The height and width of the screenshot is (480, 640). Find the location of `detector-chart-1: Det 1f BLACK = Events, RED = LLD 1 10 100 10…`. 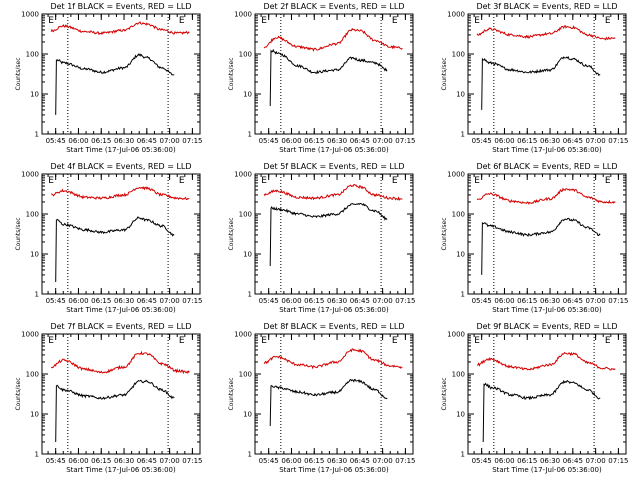

detector-chart-1: Det 1f BLACK = Events, RED = LLD 1 10 100 10… is located at coordinates (108, 78).